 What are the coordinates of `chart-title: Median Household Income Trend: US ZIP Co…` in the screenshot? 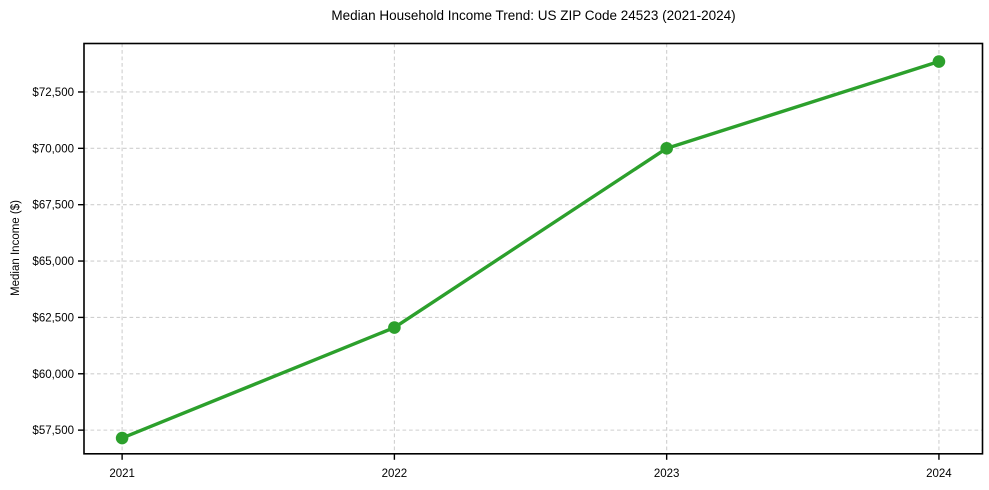 It's located at (533, 15).